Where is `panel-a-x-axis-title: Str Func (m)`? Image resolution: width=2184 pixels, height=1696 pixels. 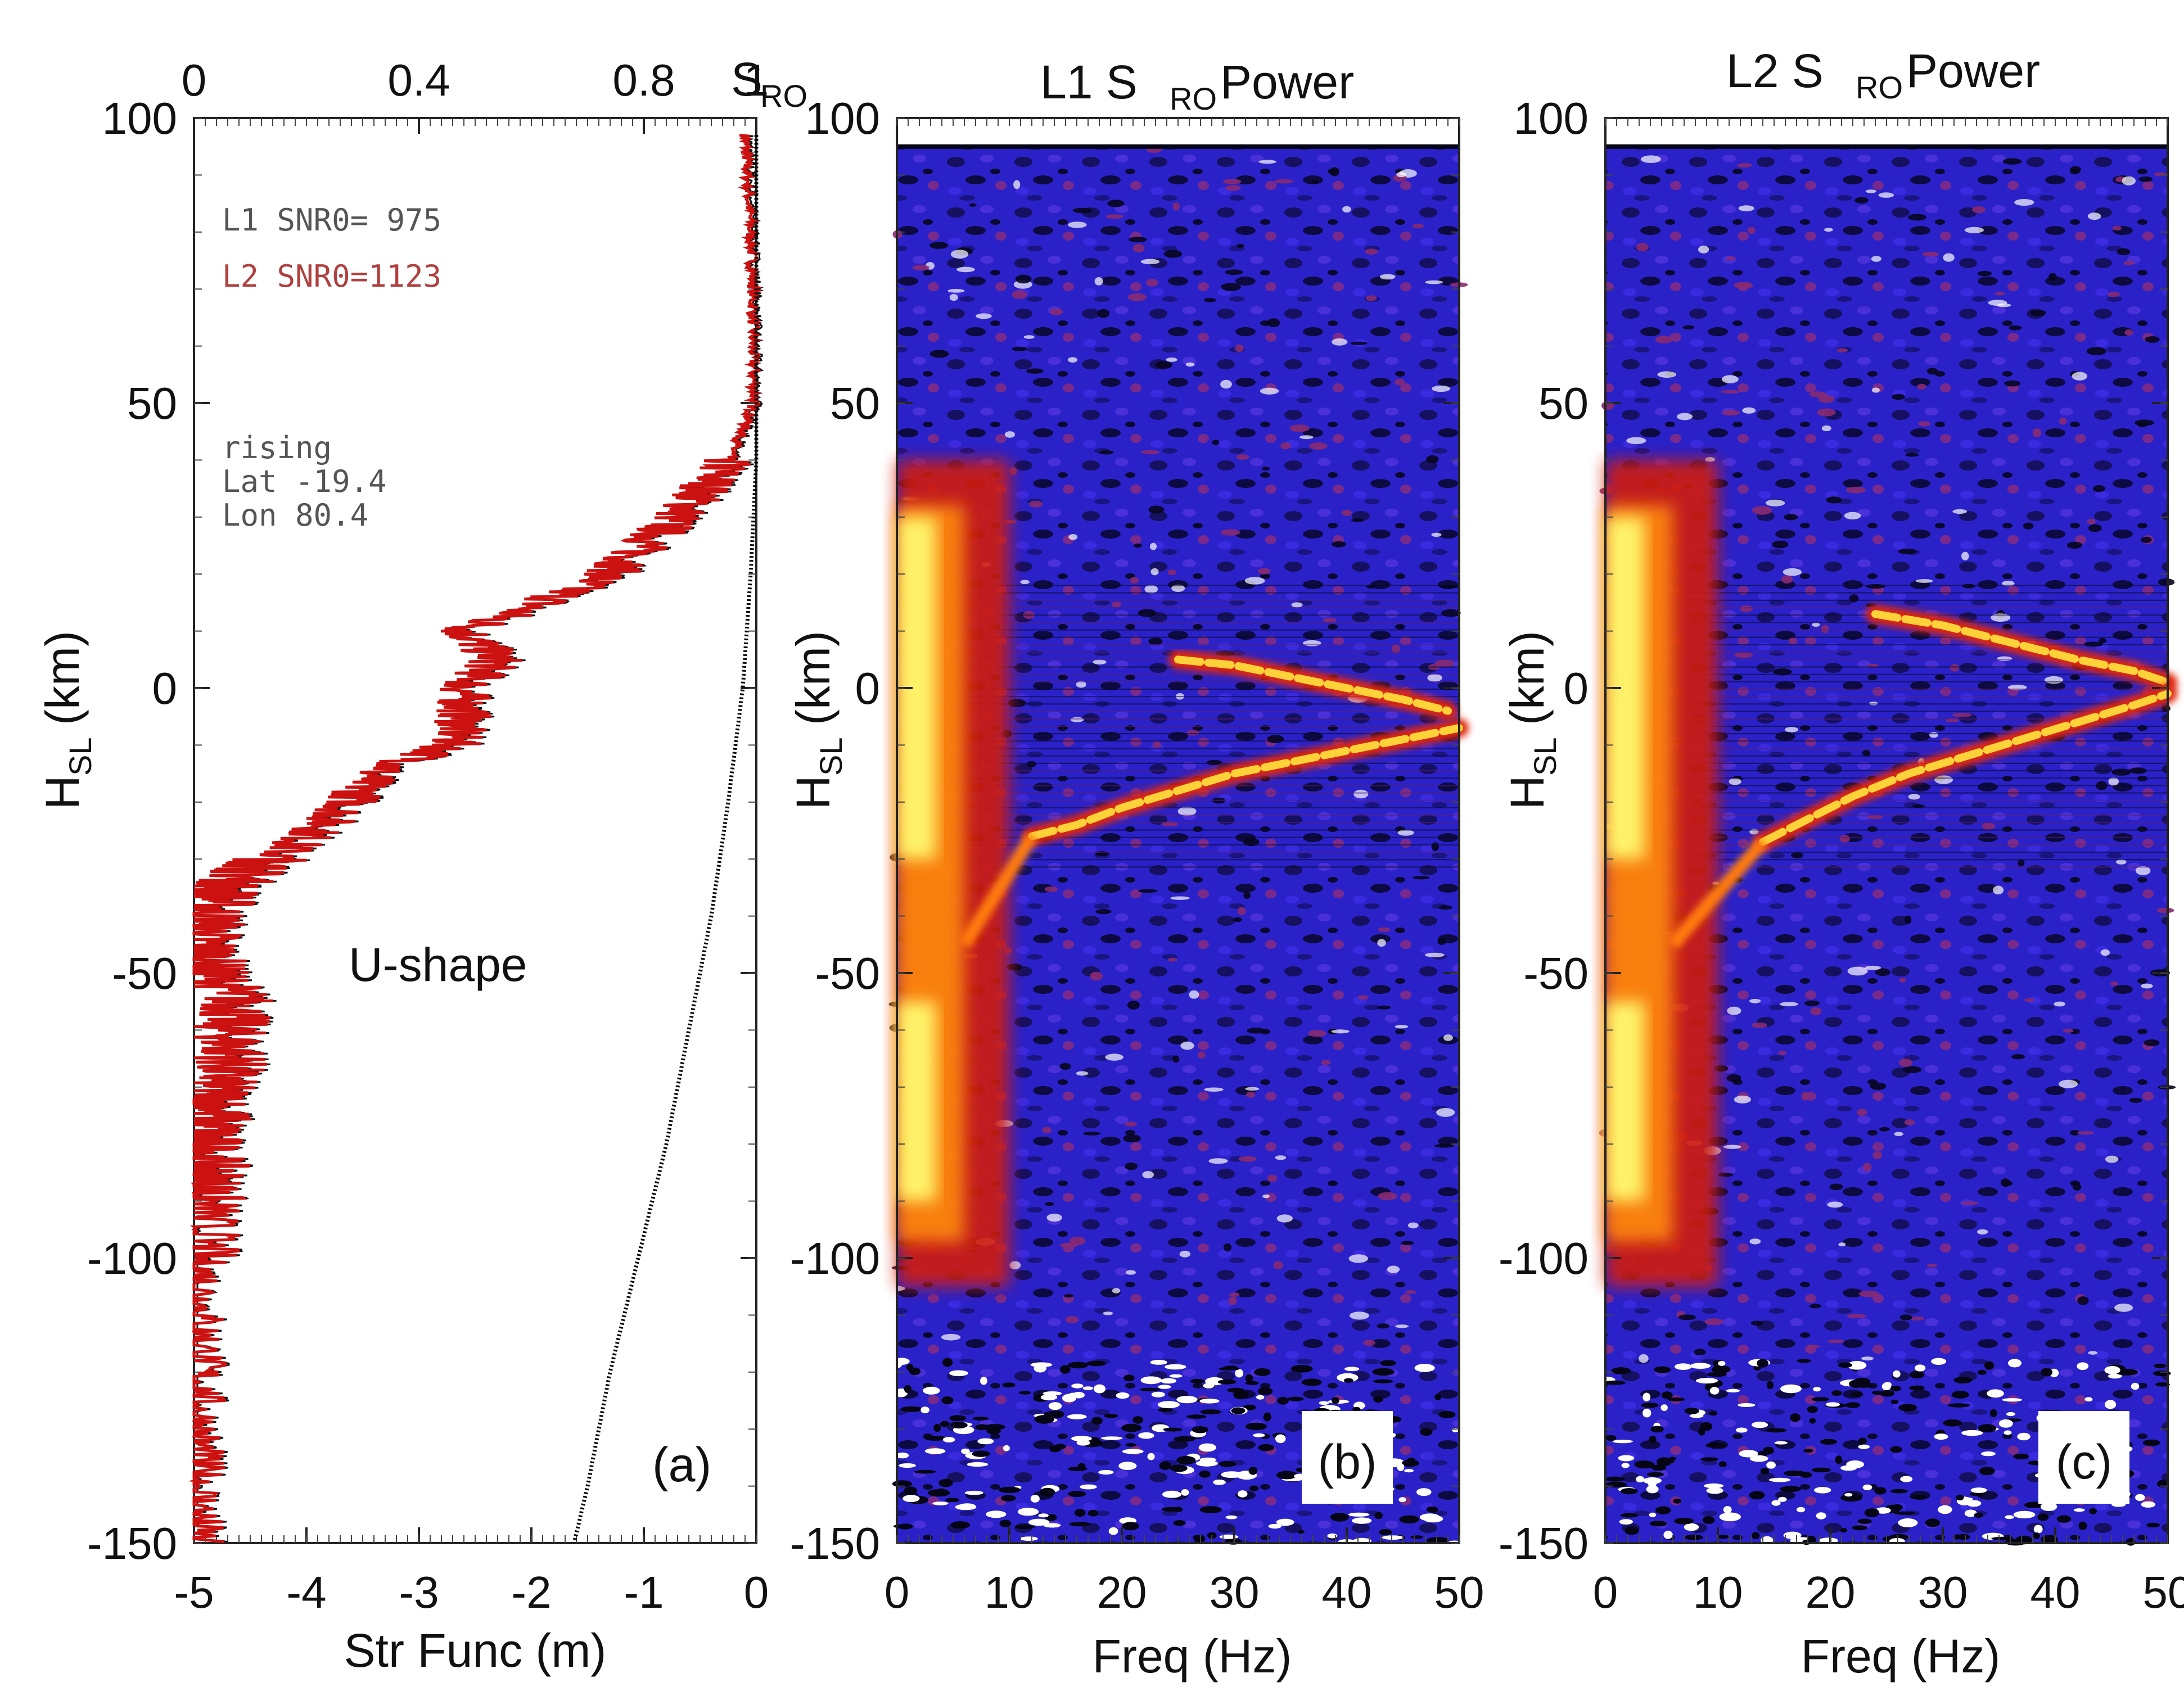 panel-a-x-axis-title: Str Func (m) is located at coordinates (475, 1651).